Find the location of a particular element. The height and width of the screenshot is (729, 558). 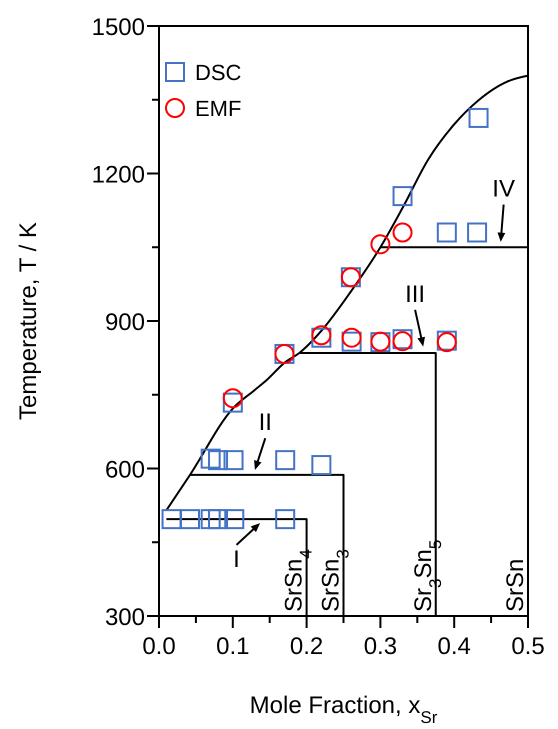

annotation: I is located at coordinates (236, 559).